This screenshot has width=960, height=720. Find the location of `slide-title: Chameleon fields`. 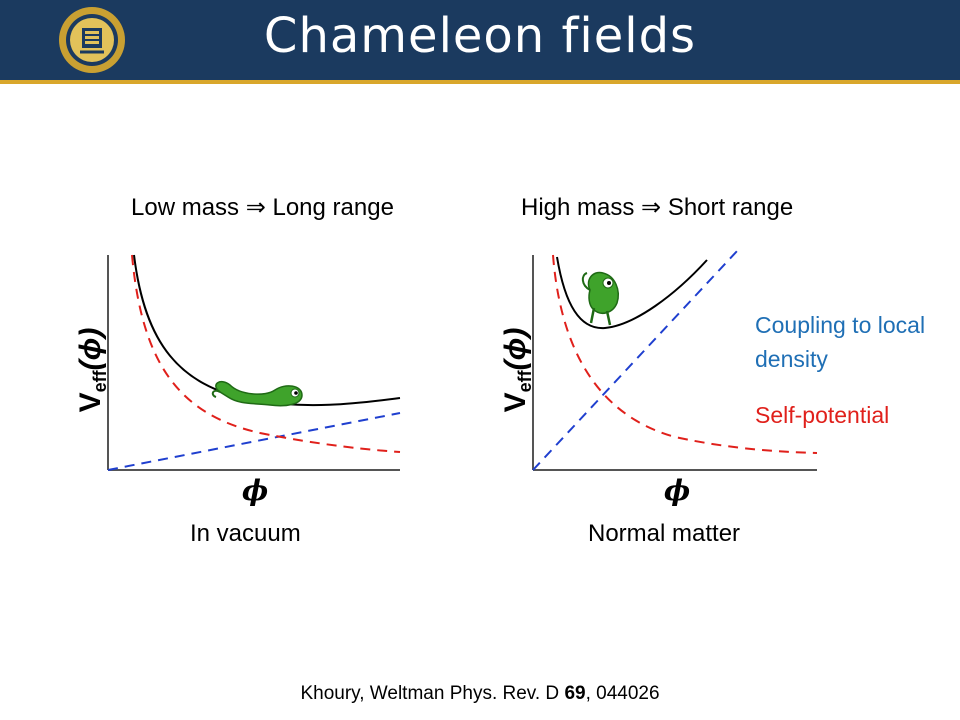

slide-title: Chameleon fields is located at coordinates (480, 36).